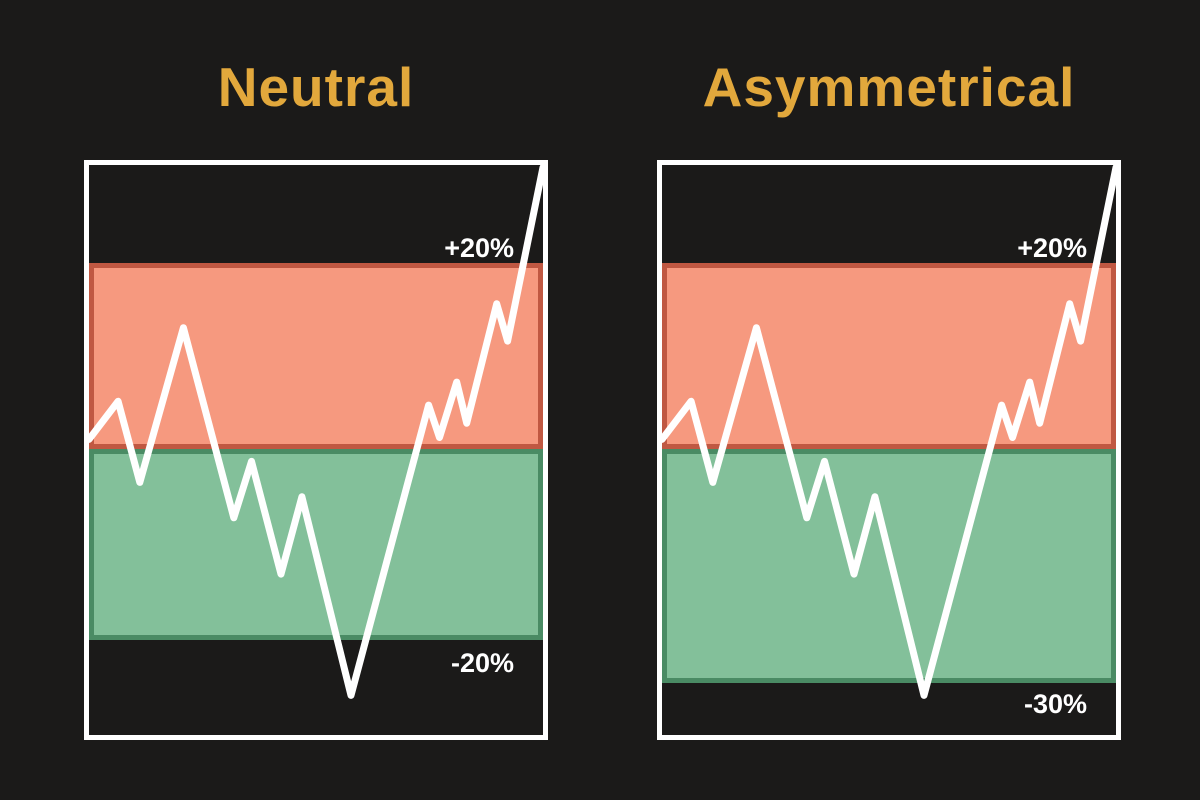 This screenshot has height=800, width=1200. I want to click on panel-title-asymmetrical: Asymmetrical, so click(889, 87).